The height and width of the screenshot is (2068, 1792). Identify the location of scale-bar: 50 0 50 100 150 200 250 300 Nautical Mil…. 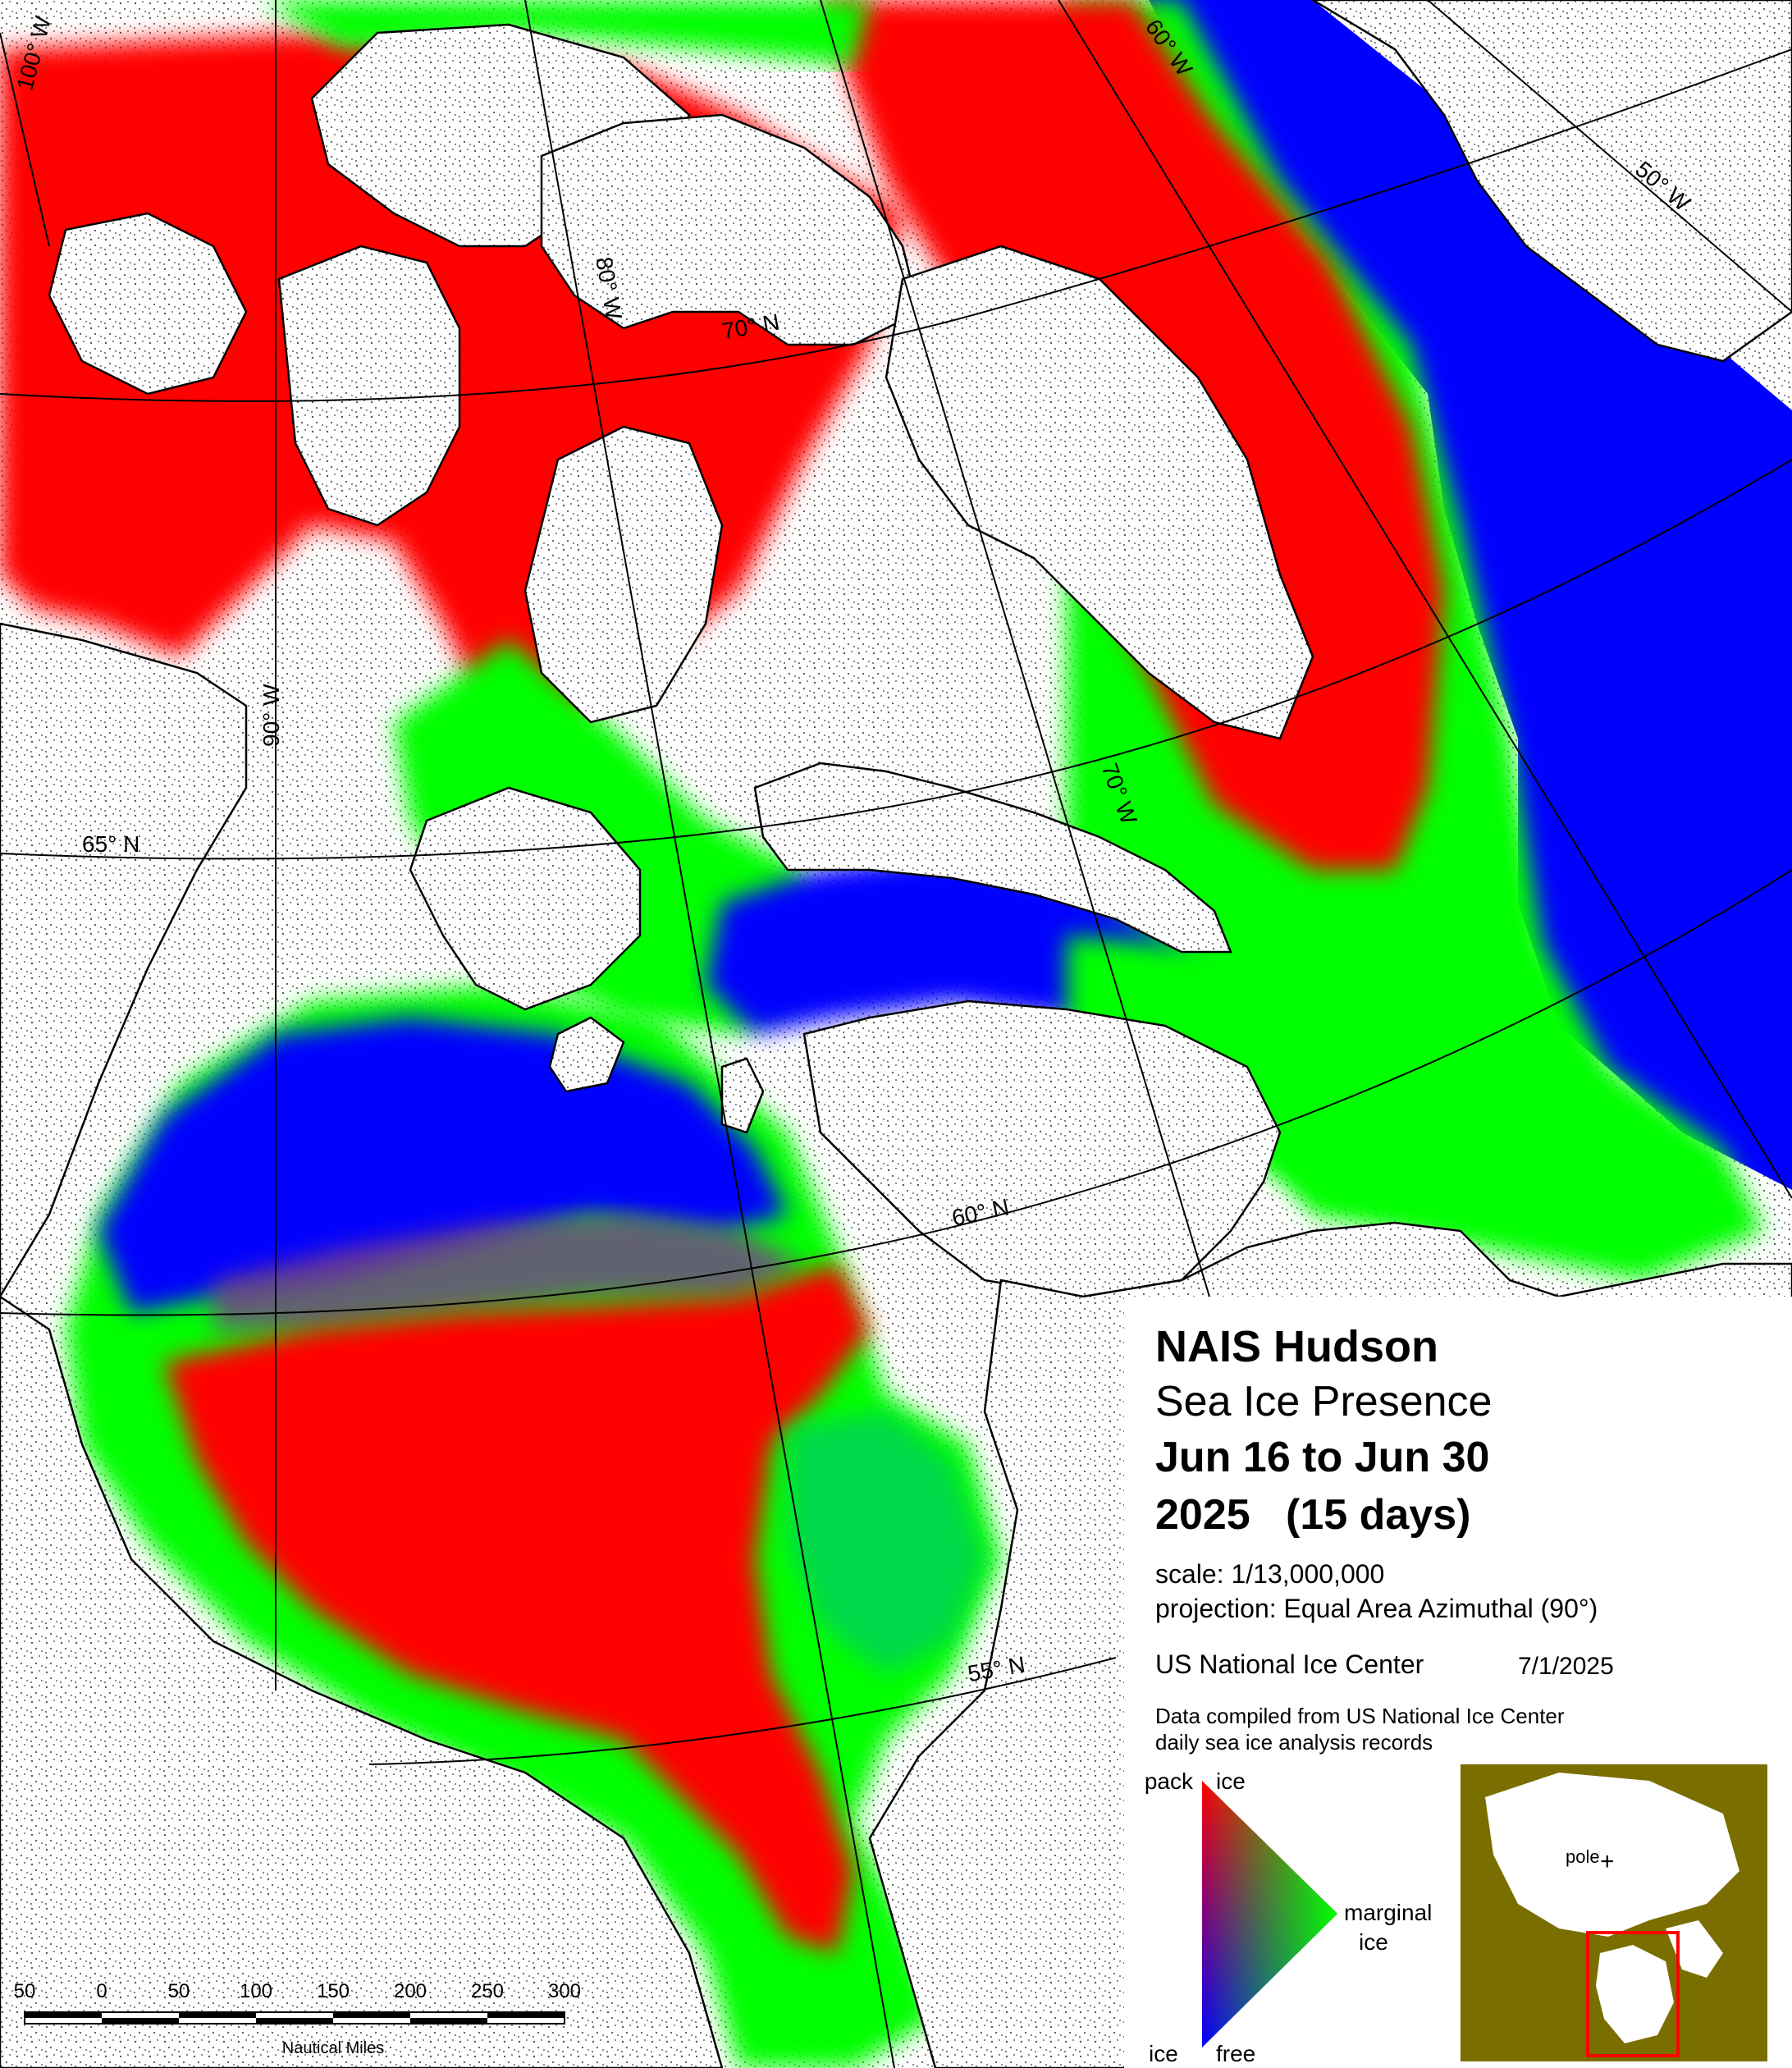
(297, 2018).